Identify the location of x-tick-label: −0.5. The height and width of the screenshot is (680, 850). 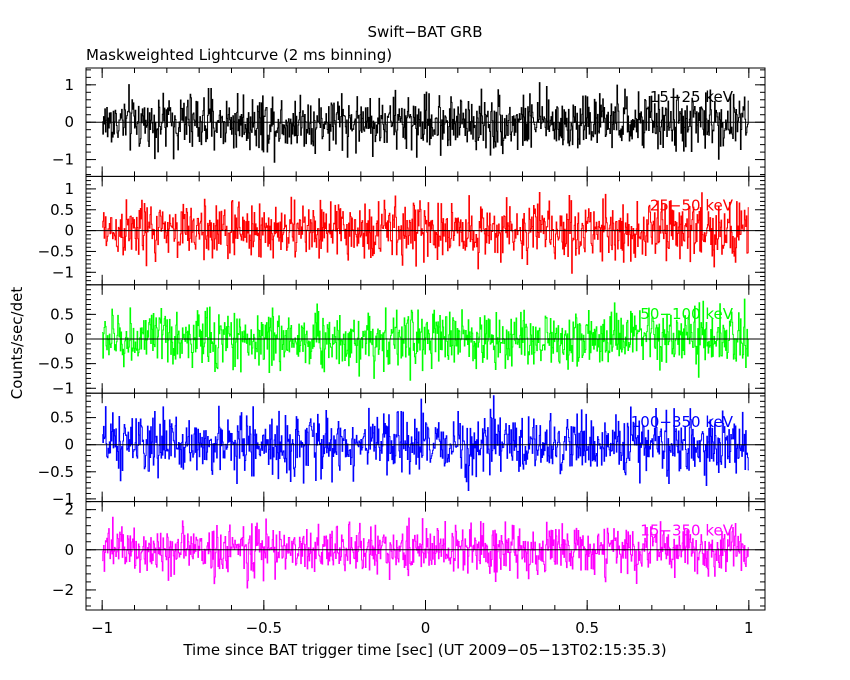
(264, 628).